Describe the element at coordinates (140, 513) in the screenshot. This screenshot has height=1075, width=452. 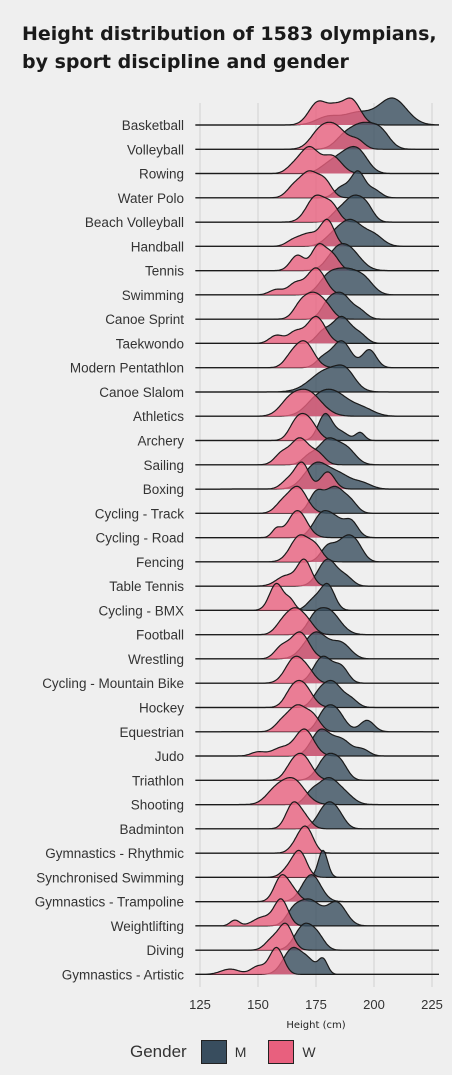
I see `y-tick-label: Cycling - Track` at that location.